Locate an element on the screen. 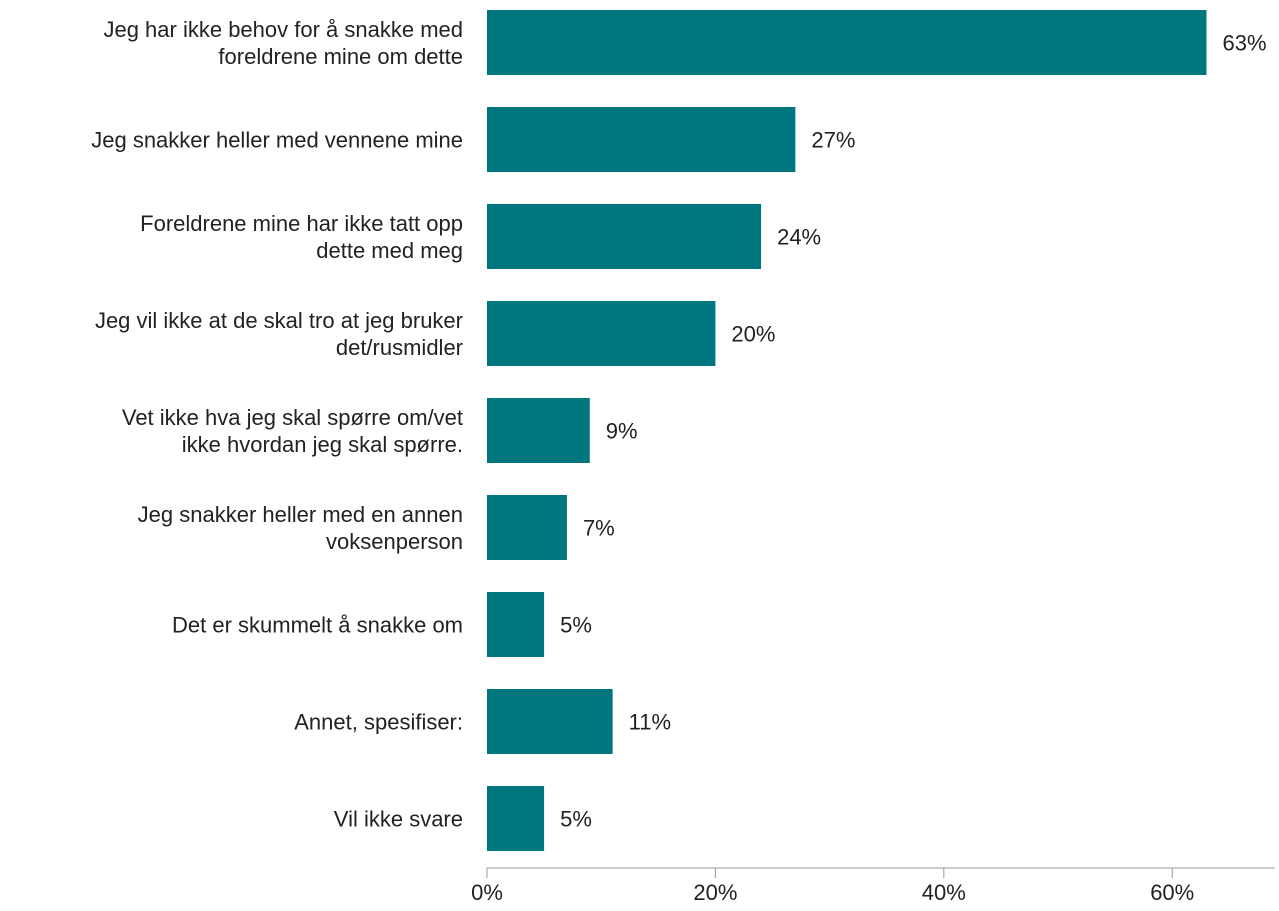 The height and width of the screenshot is (911, 1279). x-tick-label: 20% is located at coordinates (715, 892).